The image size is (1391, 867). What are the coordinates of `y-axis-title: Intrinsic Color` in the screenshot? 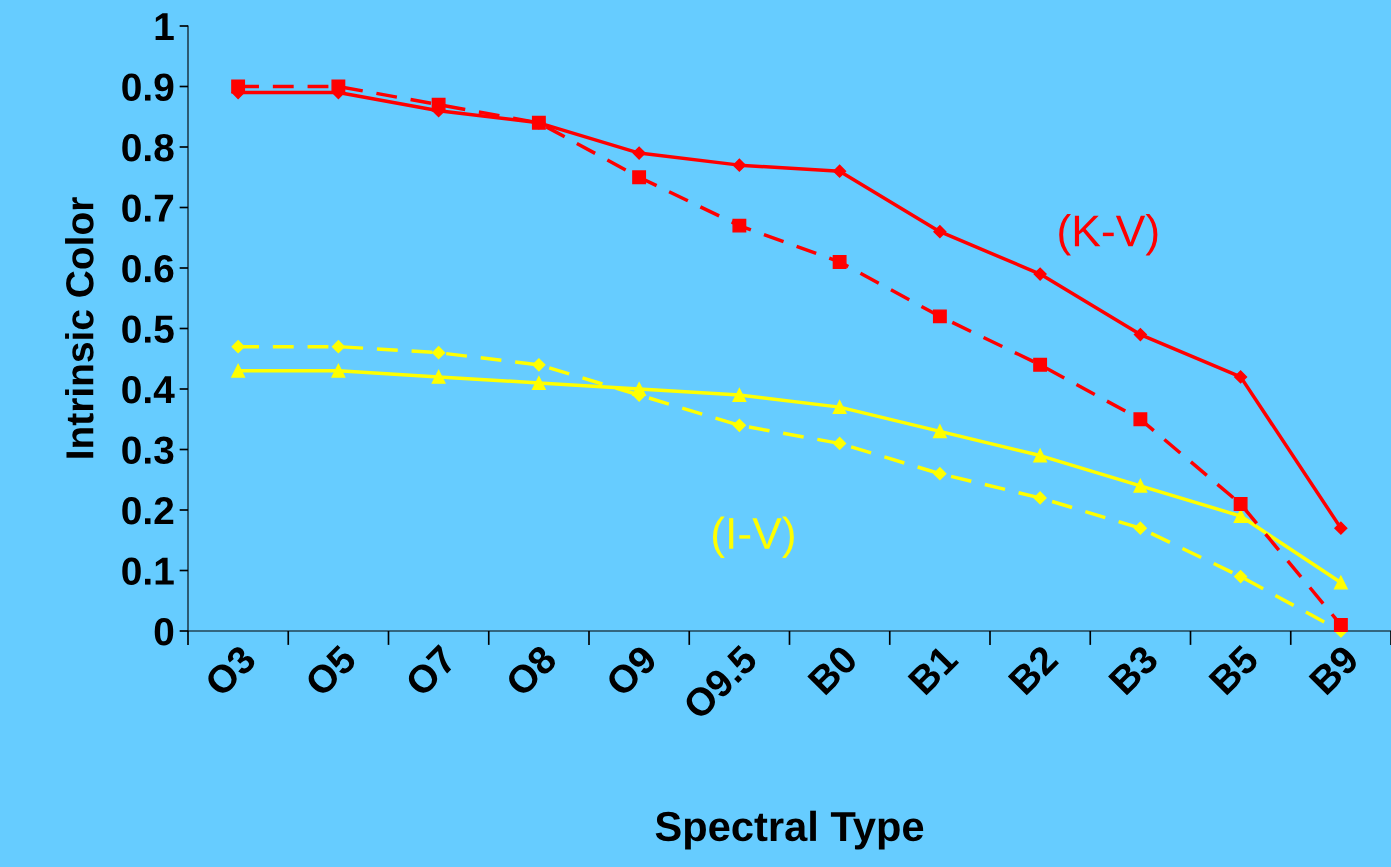 It's located at (79, 327).